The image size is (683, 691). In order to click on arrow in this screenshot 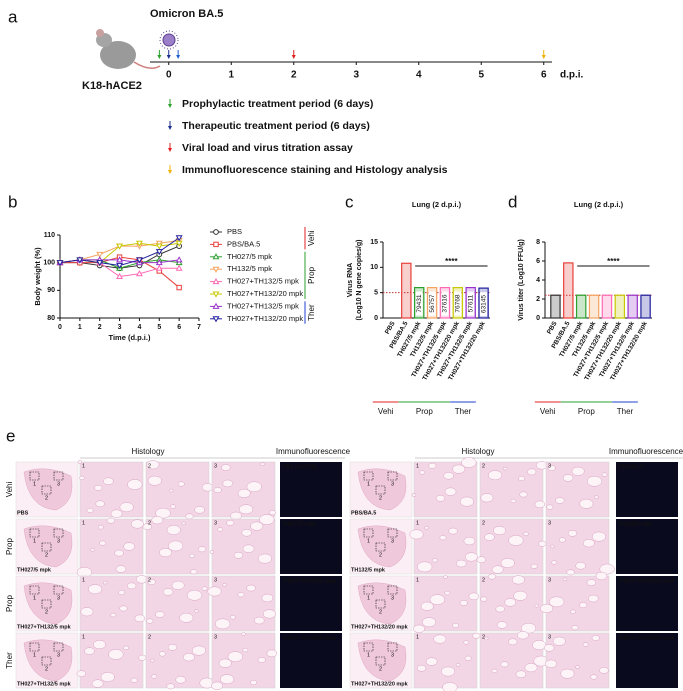, I will do `click(170, 125)`.